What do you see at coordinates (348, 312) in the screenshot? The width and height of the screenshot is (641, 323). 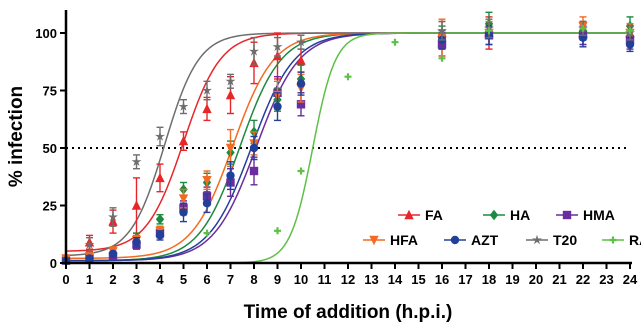 I see `x-axis-title: Time of addition (h.p.i.)` at bounding box center [348, 312].